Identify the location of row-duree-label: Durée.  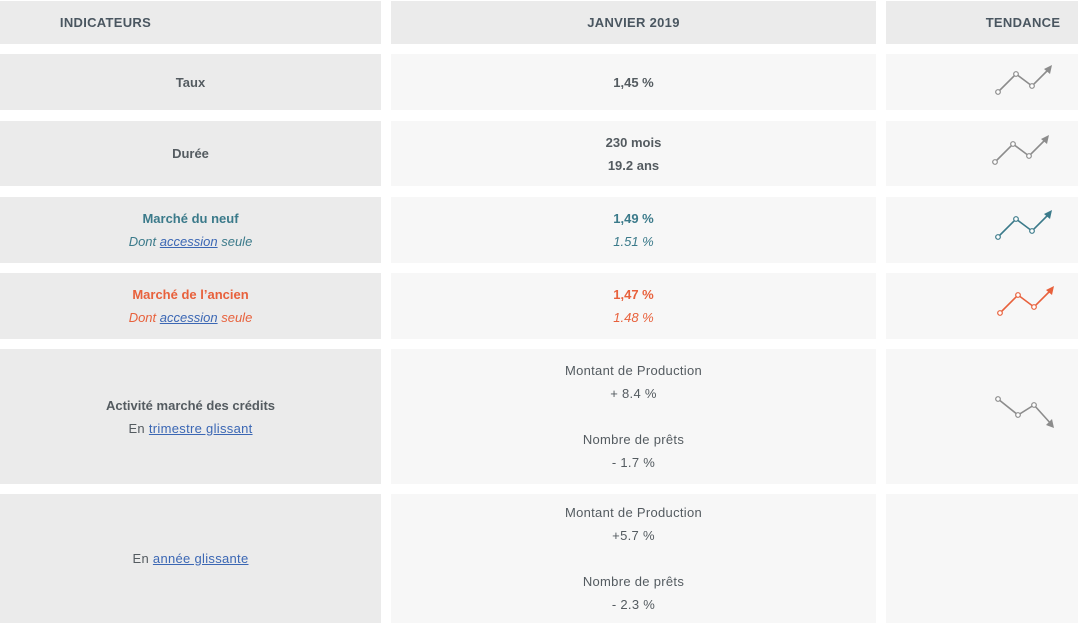
(190, 153).